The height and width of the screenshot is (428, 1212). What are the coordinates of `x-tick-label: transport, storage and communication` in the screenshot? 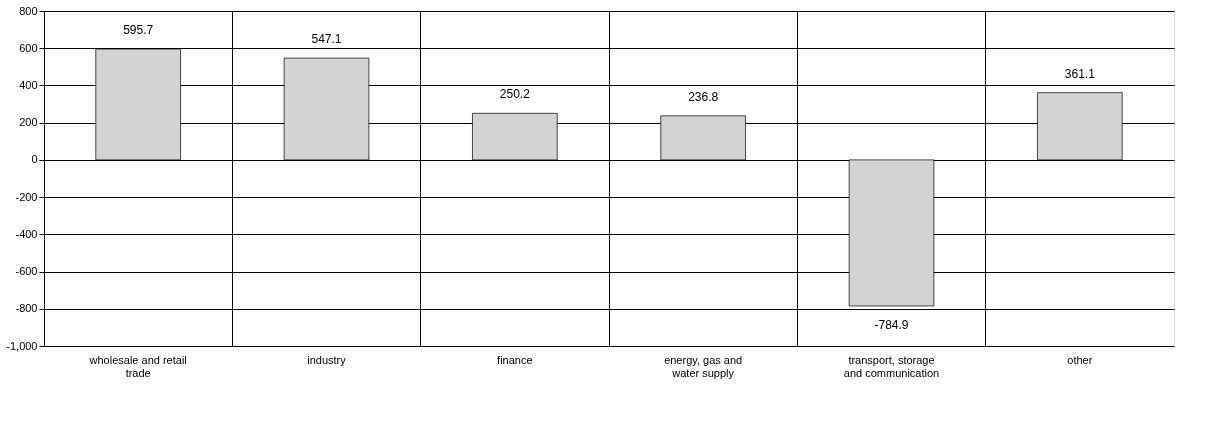 It's located at (891, 366).